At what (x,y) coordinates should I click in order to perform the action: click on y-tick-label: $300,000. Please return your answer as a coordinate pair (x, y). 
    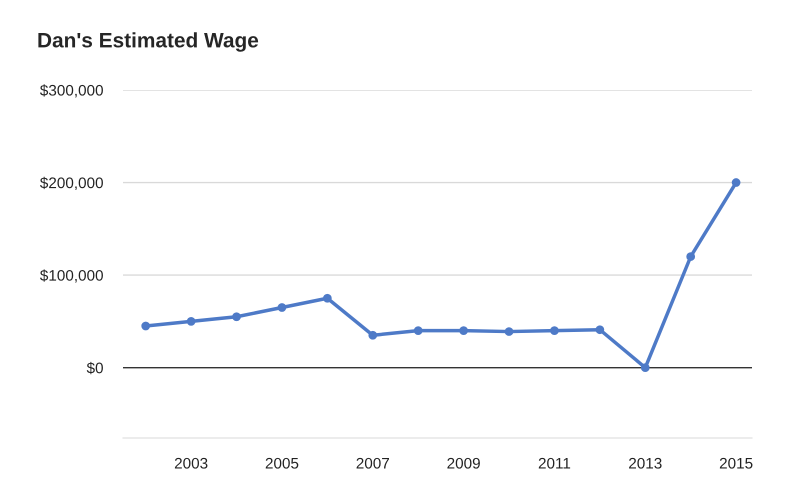
    Looking at the image, I should click on (71, 91).